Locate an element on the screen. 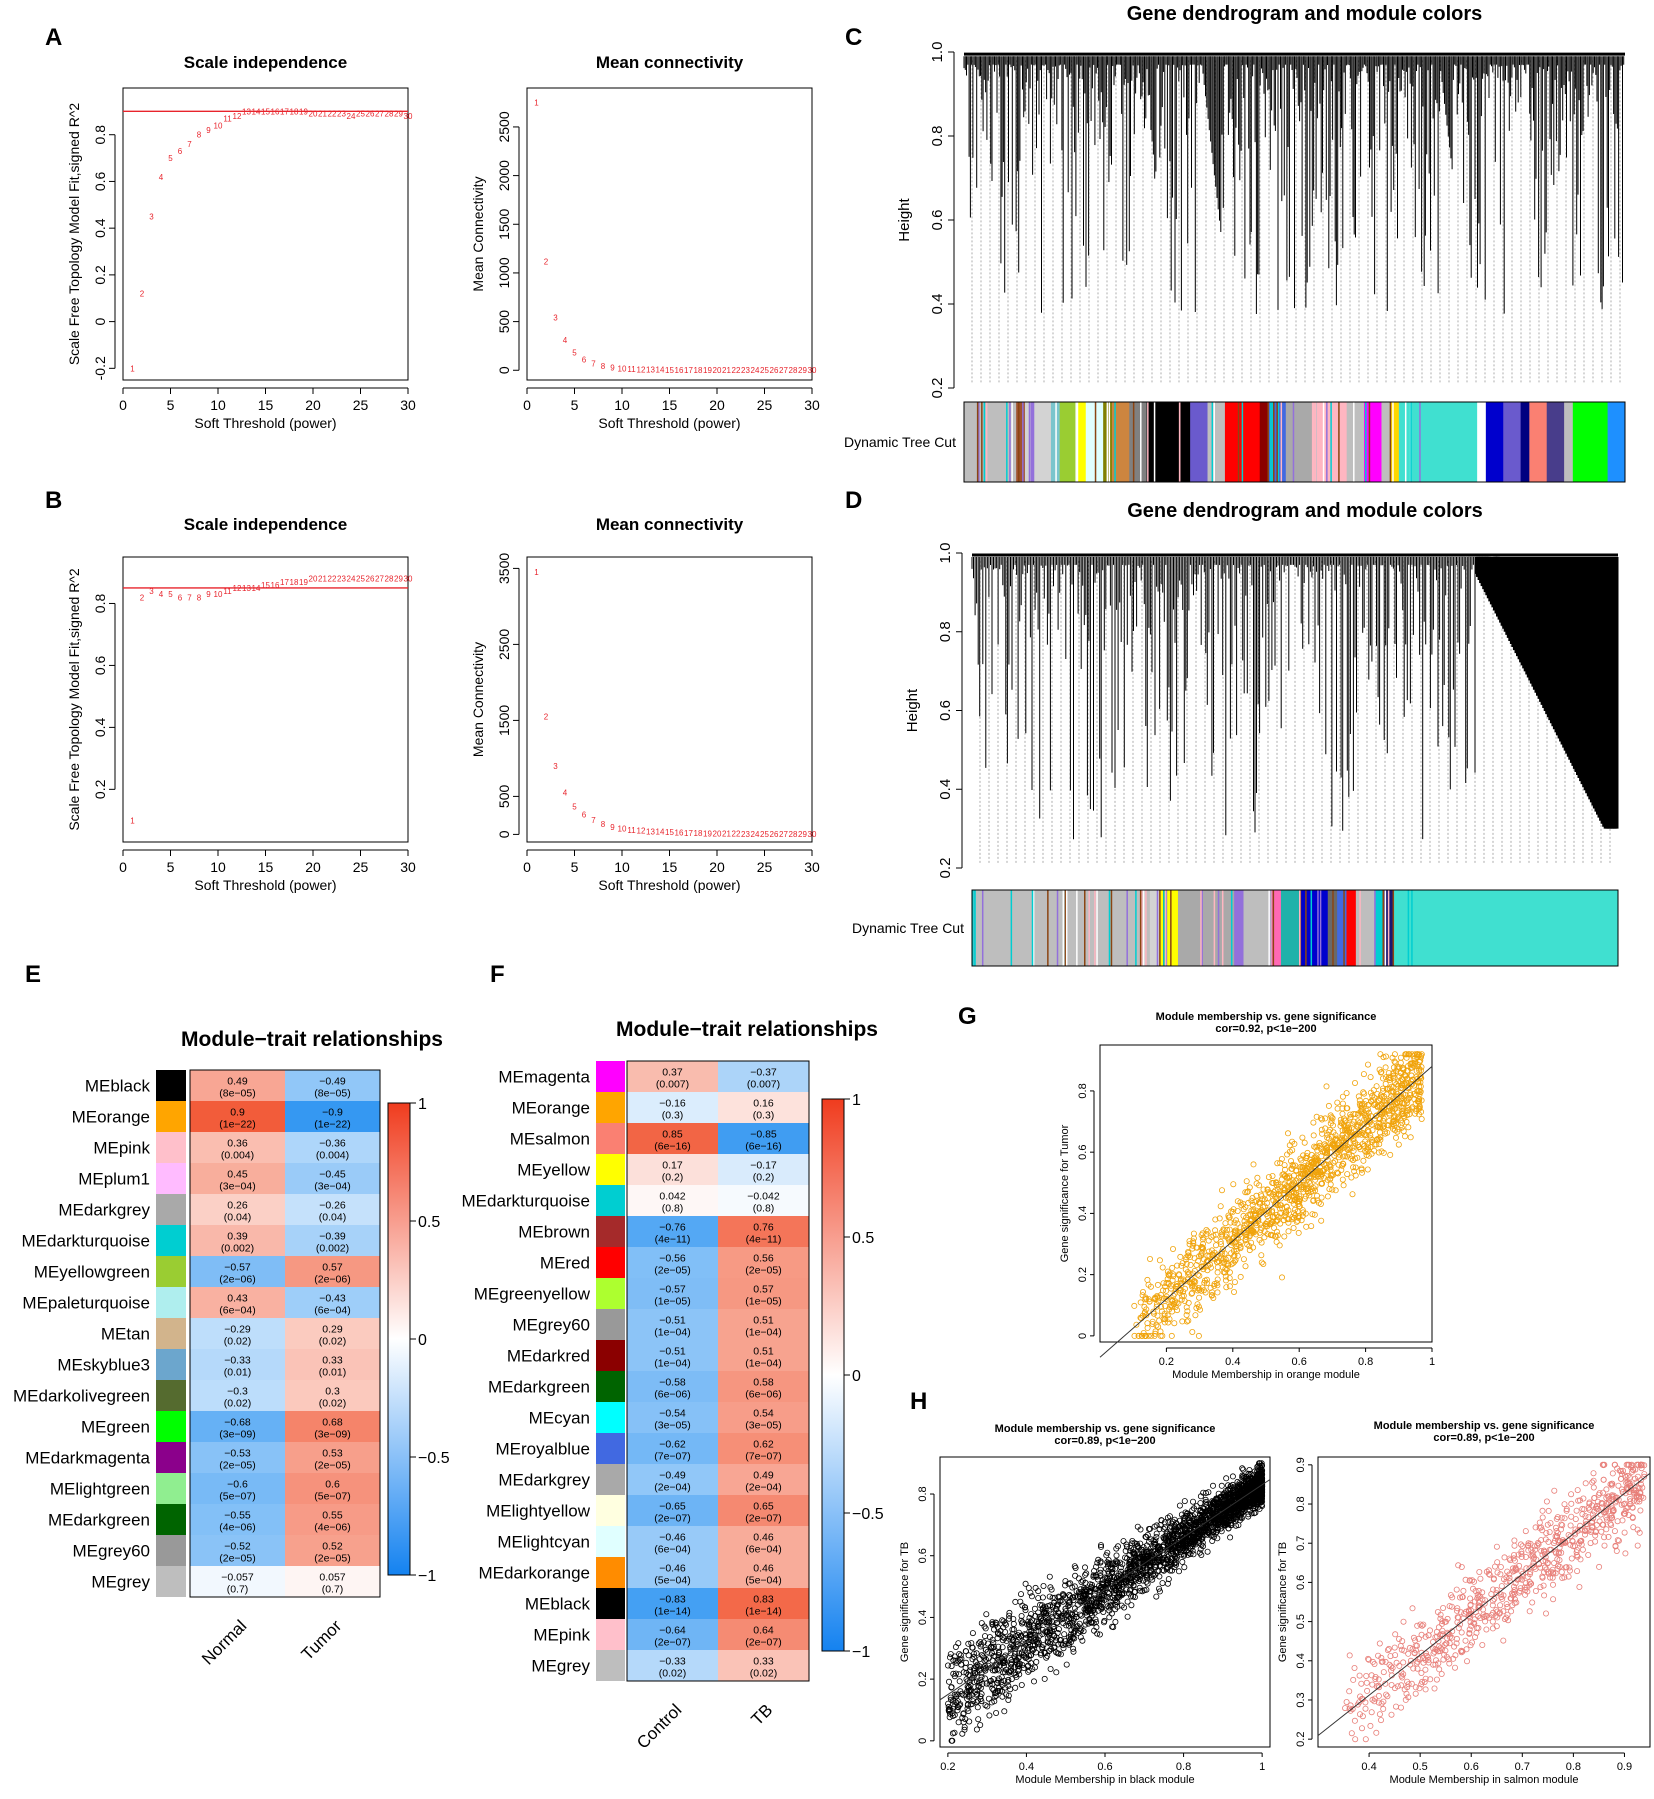  power-point-label: 11 is located at coordinates (631, 369).